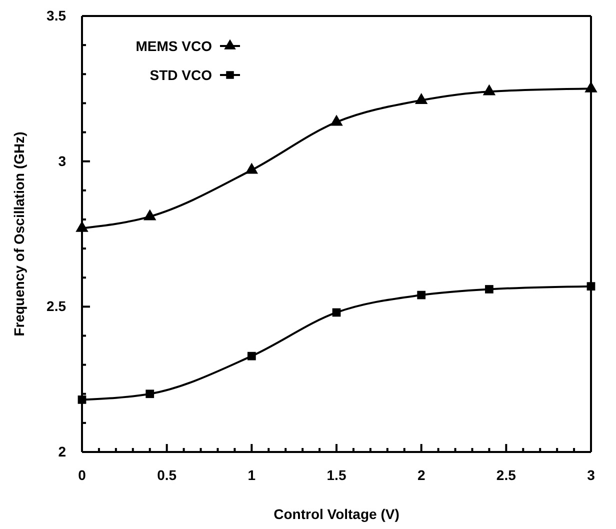 This screenshot has height=529, width=616. Describe the element at coordinates (19, 234) in the screenshot. I see `y-axis-title: Frequency of Oscillation (GHz)` at that location.